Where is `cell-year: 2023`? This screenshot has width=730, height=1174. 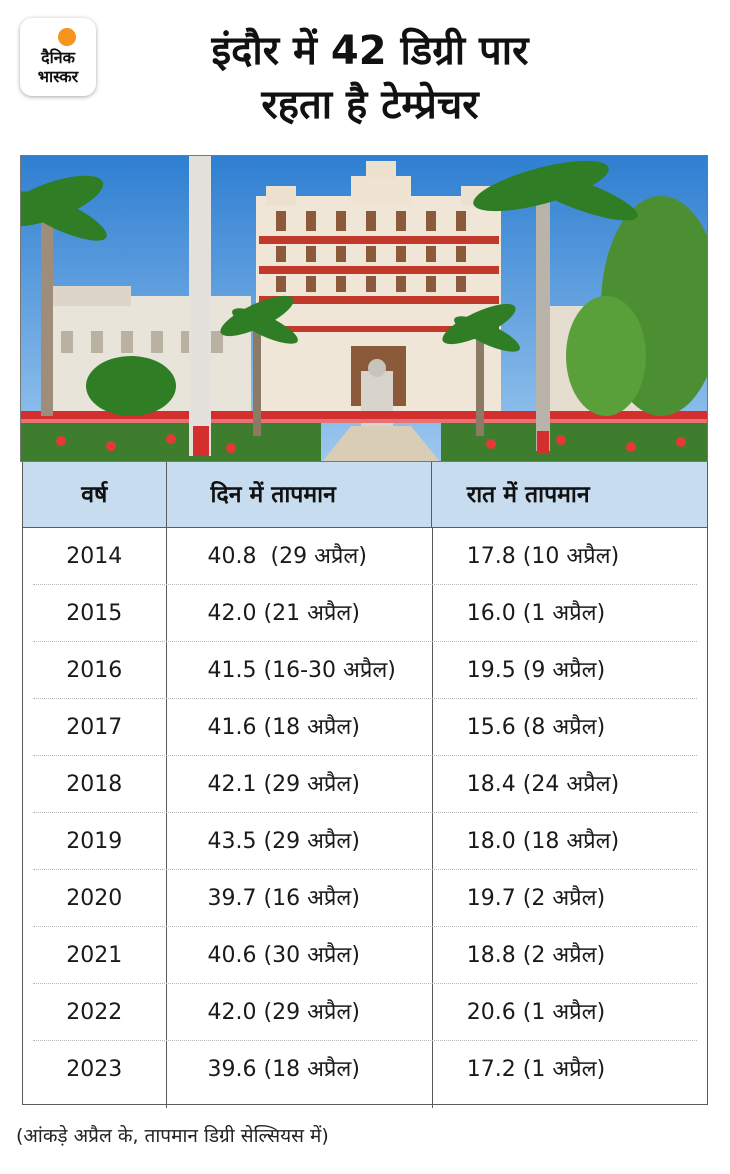 cell-year: 2023 is located at coordinates (94, 1069).